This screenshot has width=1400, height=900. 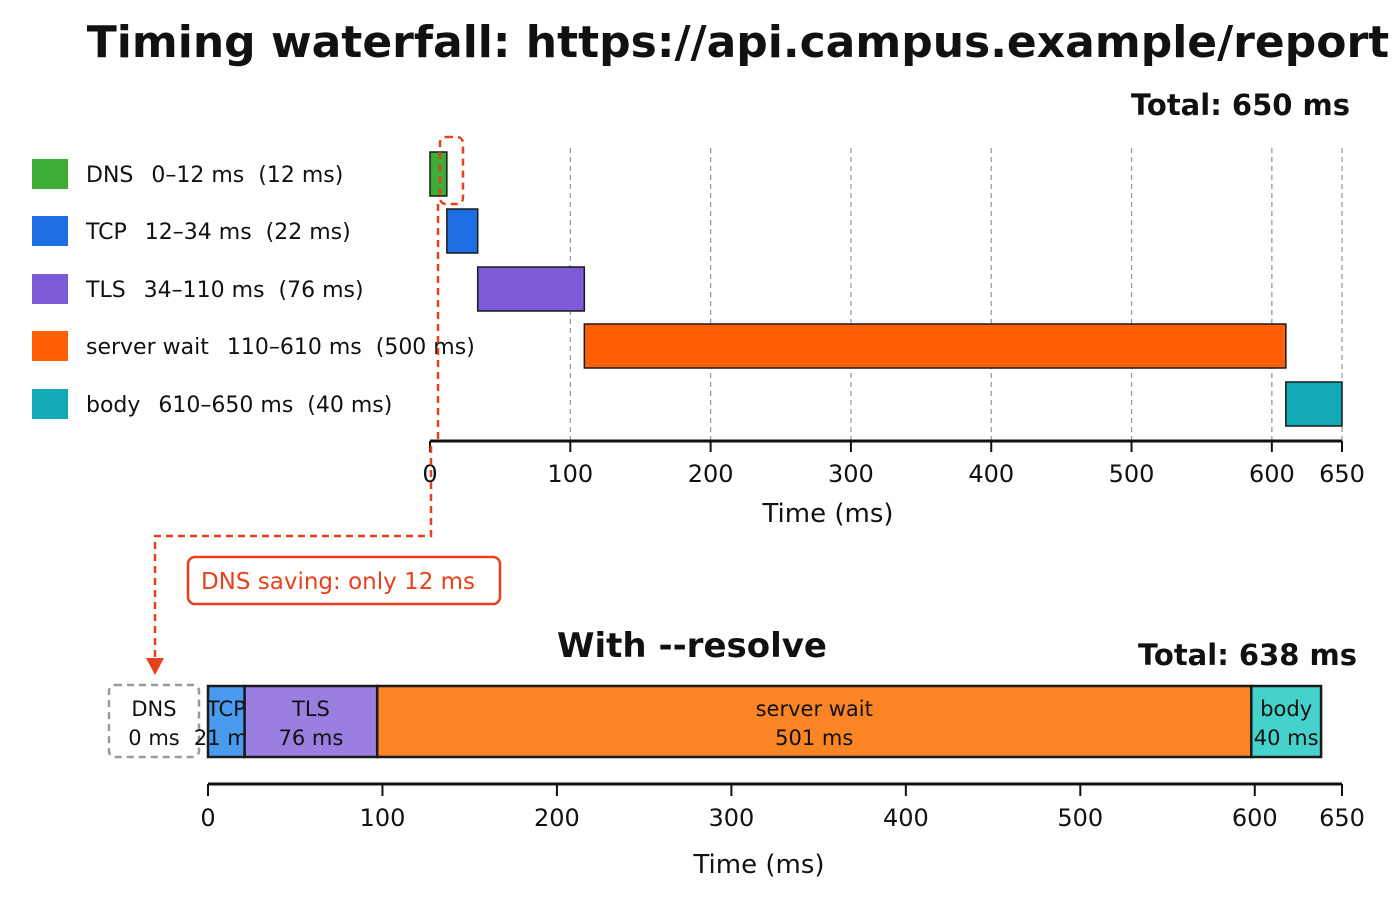 I want to click on legend-swatch-body, so click(x=50, y=404).